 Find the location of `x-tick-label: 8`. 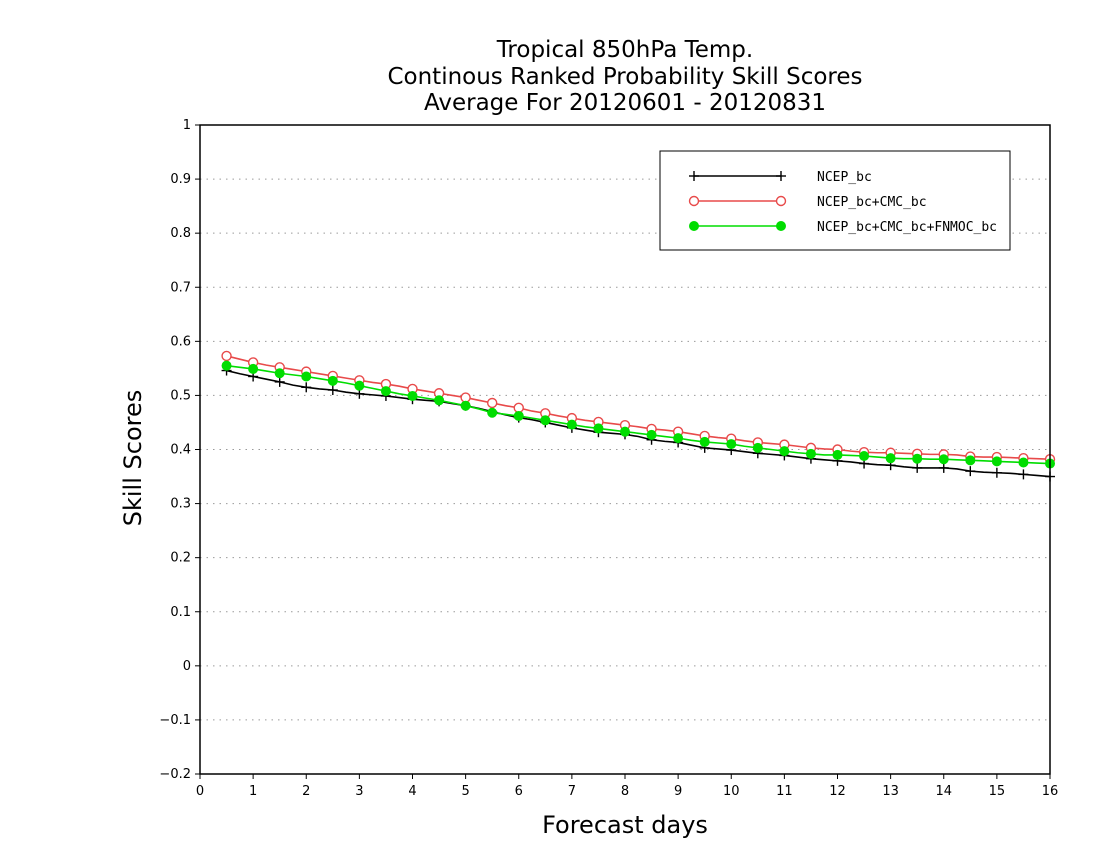

x-tick-label: 8 is located at coordinates (625, 791).